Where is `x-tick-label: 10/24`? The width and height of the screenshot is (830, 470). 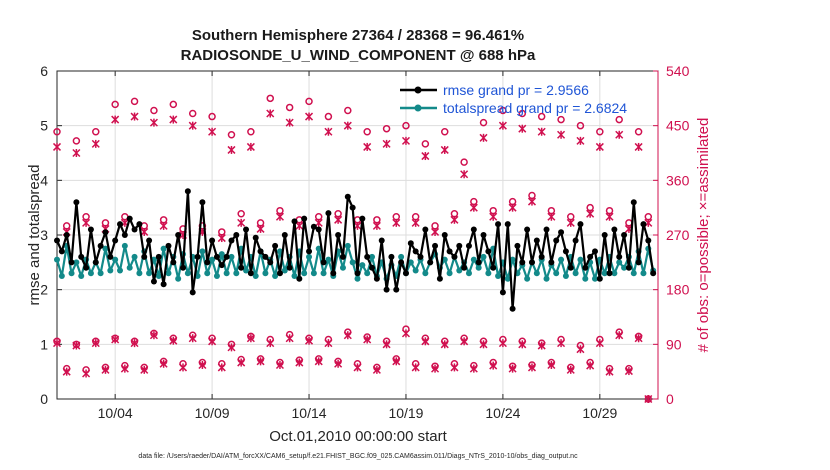 x-tick-label: 10/24 is located at coordinates (502, 413).